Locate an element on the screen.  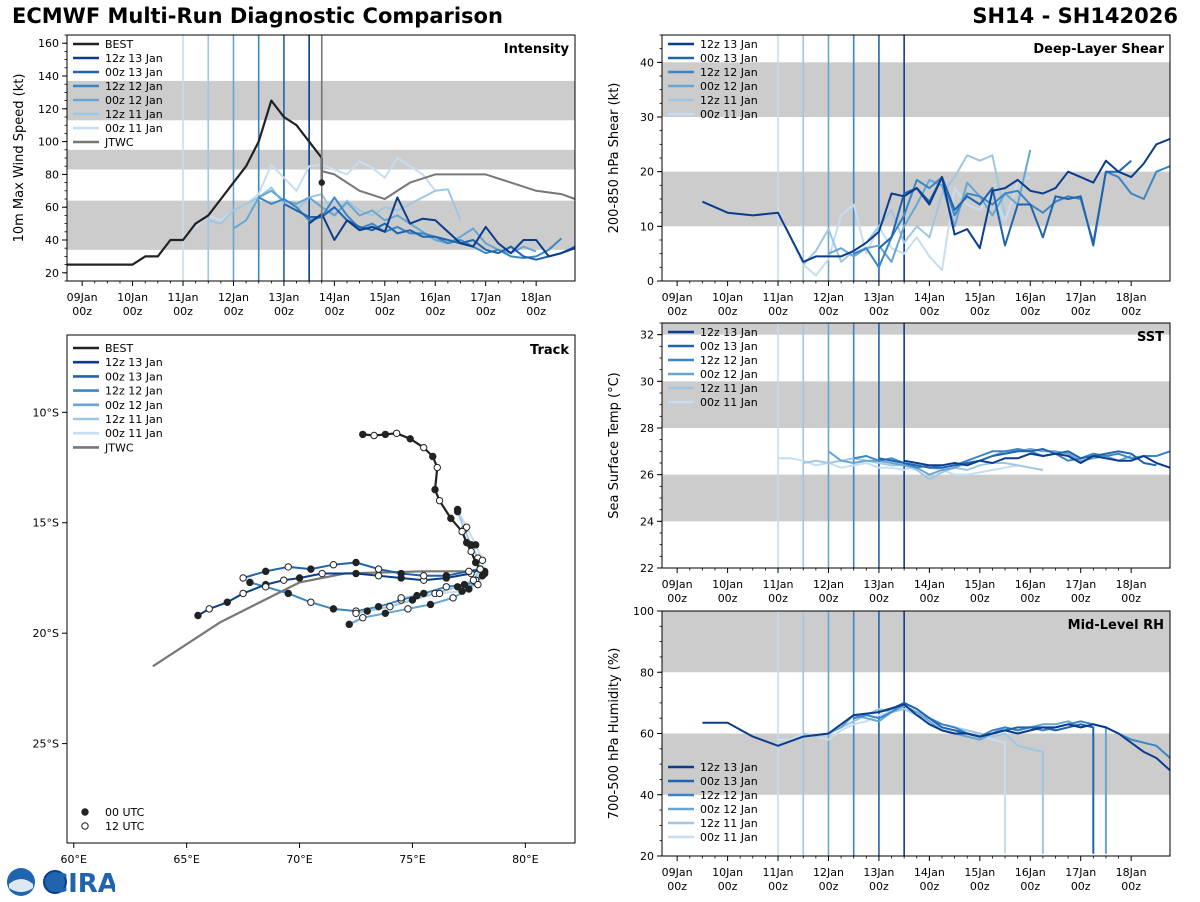
intensity-xtick-label-date: 17Jan is located at coordinates (485, 297).